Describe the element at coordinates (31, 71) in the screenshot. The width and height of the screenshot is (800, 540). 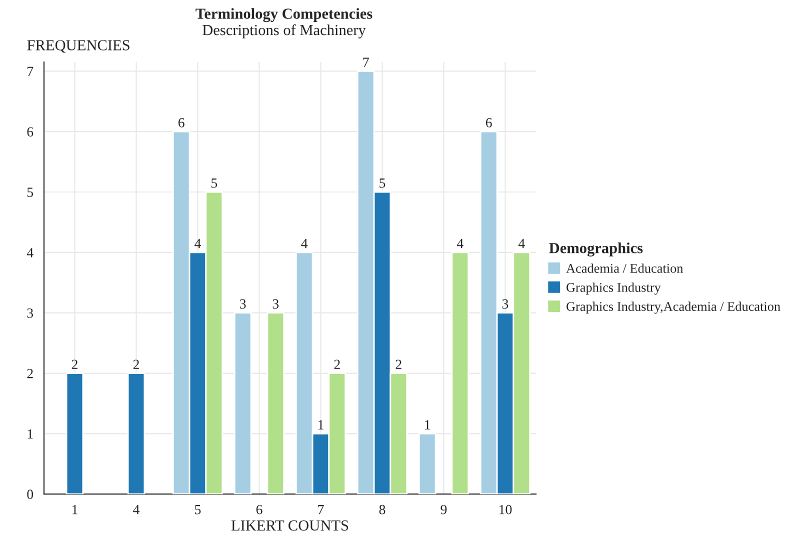
I see `y-tick-label: 7` at that location.